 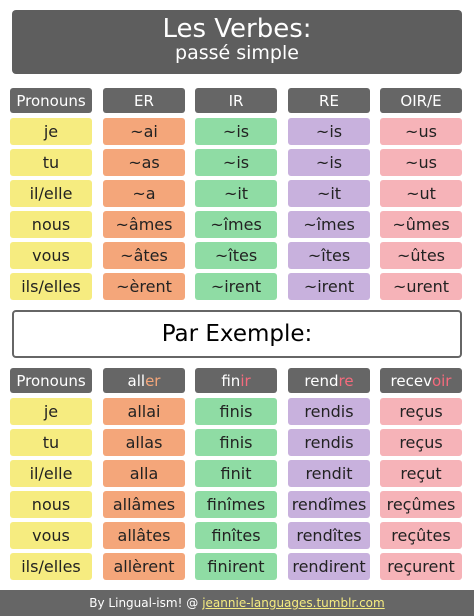 What do you see at coordinates (144, 162) in the screenshot?
I see `cell: ~as` at bounding box center [144, 162].